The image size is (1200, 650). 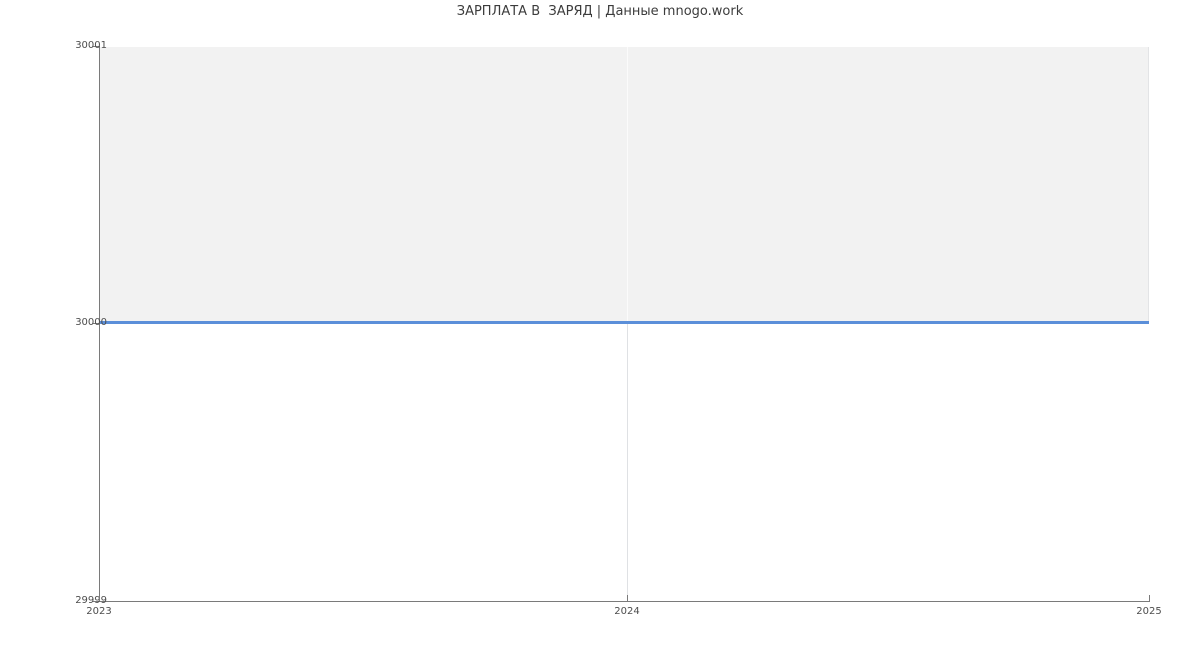 I want to click on area-fill-right-edge, so click(x=1148, y=185).